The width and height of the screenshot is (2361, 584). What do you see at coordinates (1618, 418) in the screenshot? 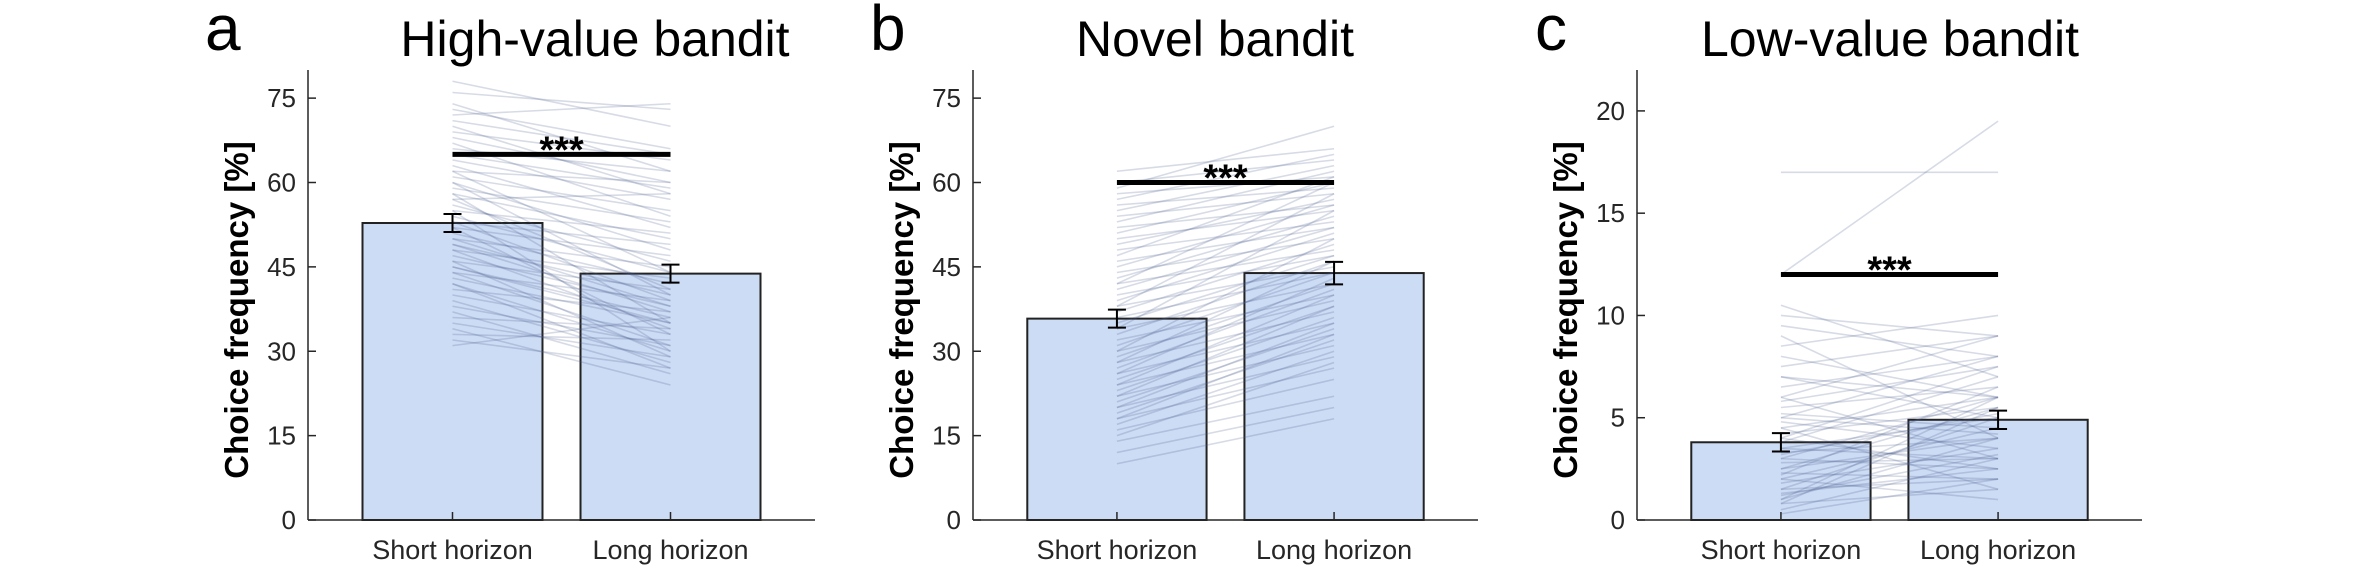
I see `y-tick-label: 5` at bounding box center [1618, 418].